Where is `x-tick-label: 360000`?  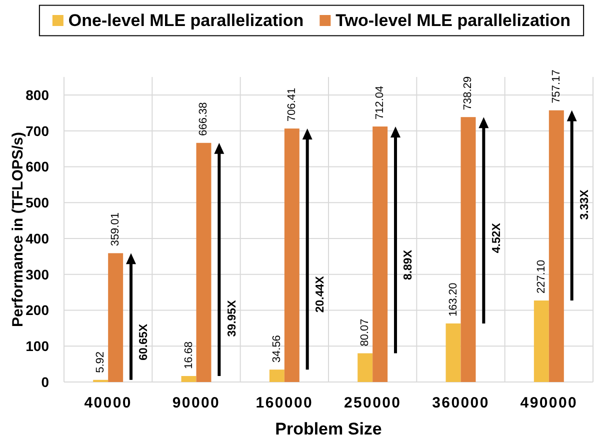 x-tick-label: 360000 is located at coordinates (461, 403).